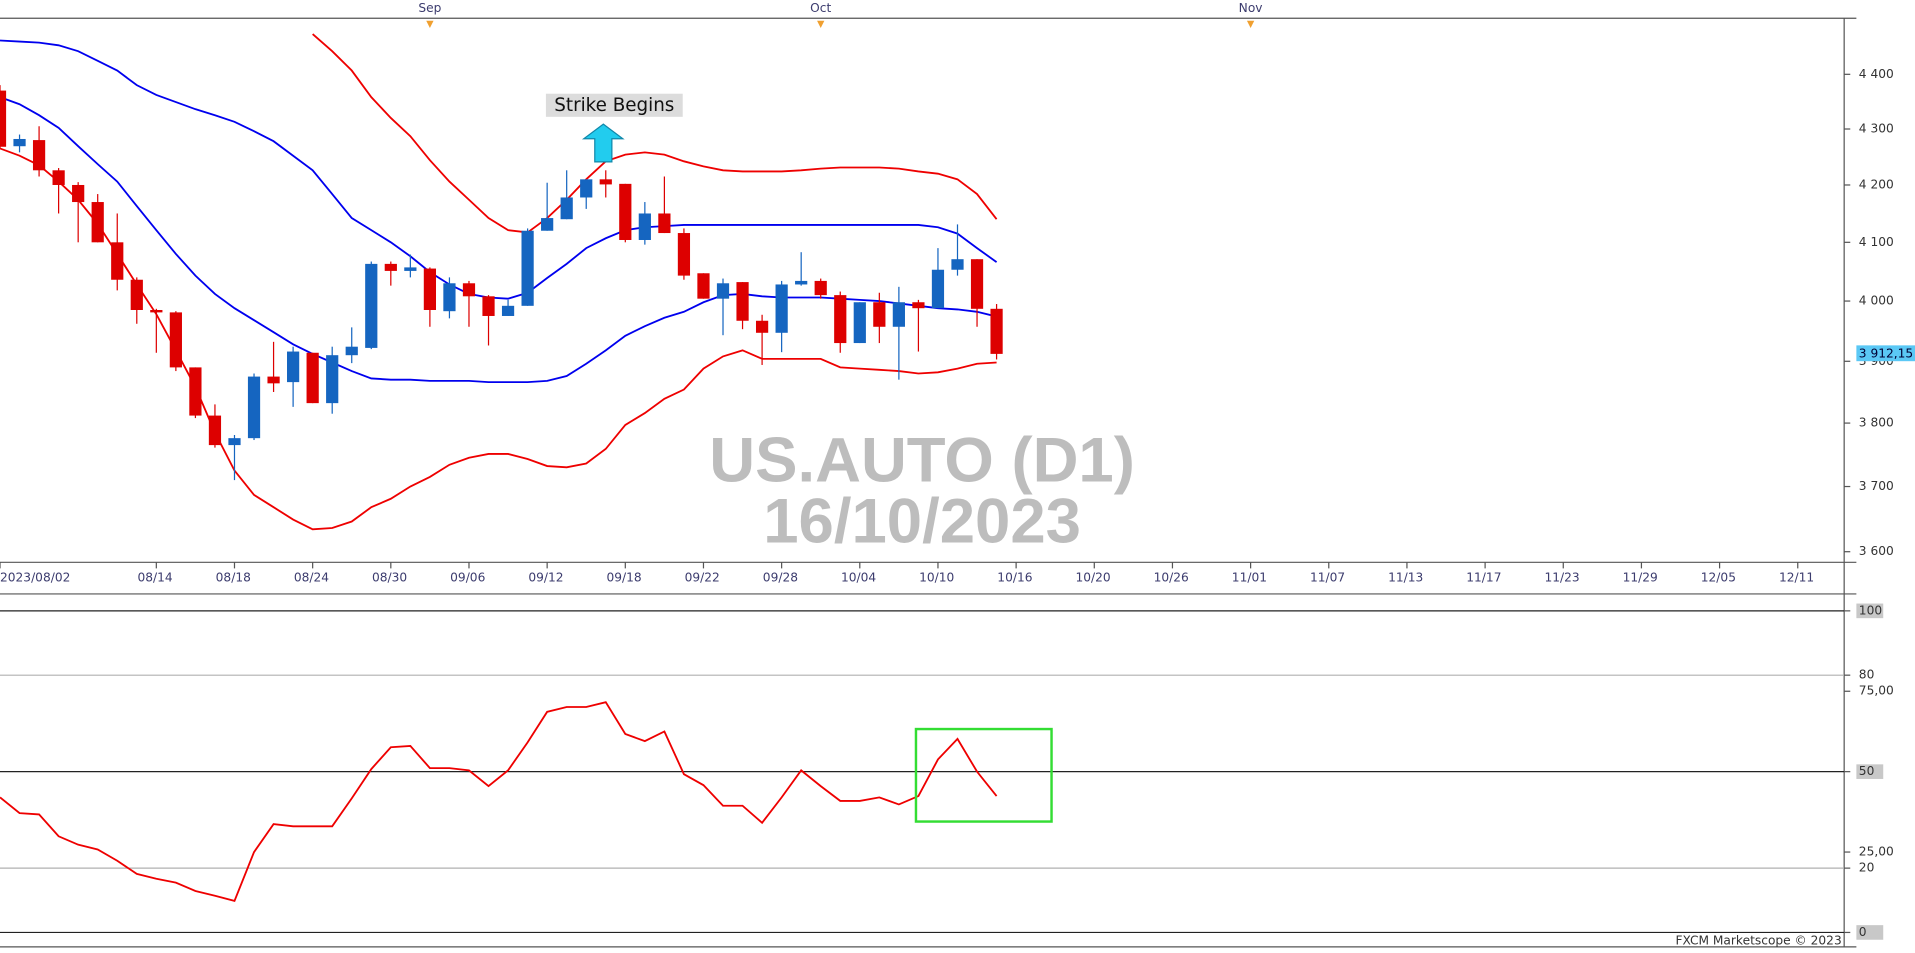 This screenshot has height=953, width=1915. Describe the element at coordinates (429, 8) in the screenshot. I see `month-label: Sep` at that location.